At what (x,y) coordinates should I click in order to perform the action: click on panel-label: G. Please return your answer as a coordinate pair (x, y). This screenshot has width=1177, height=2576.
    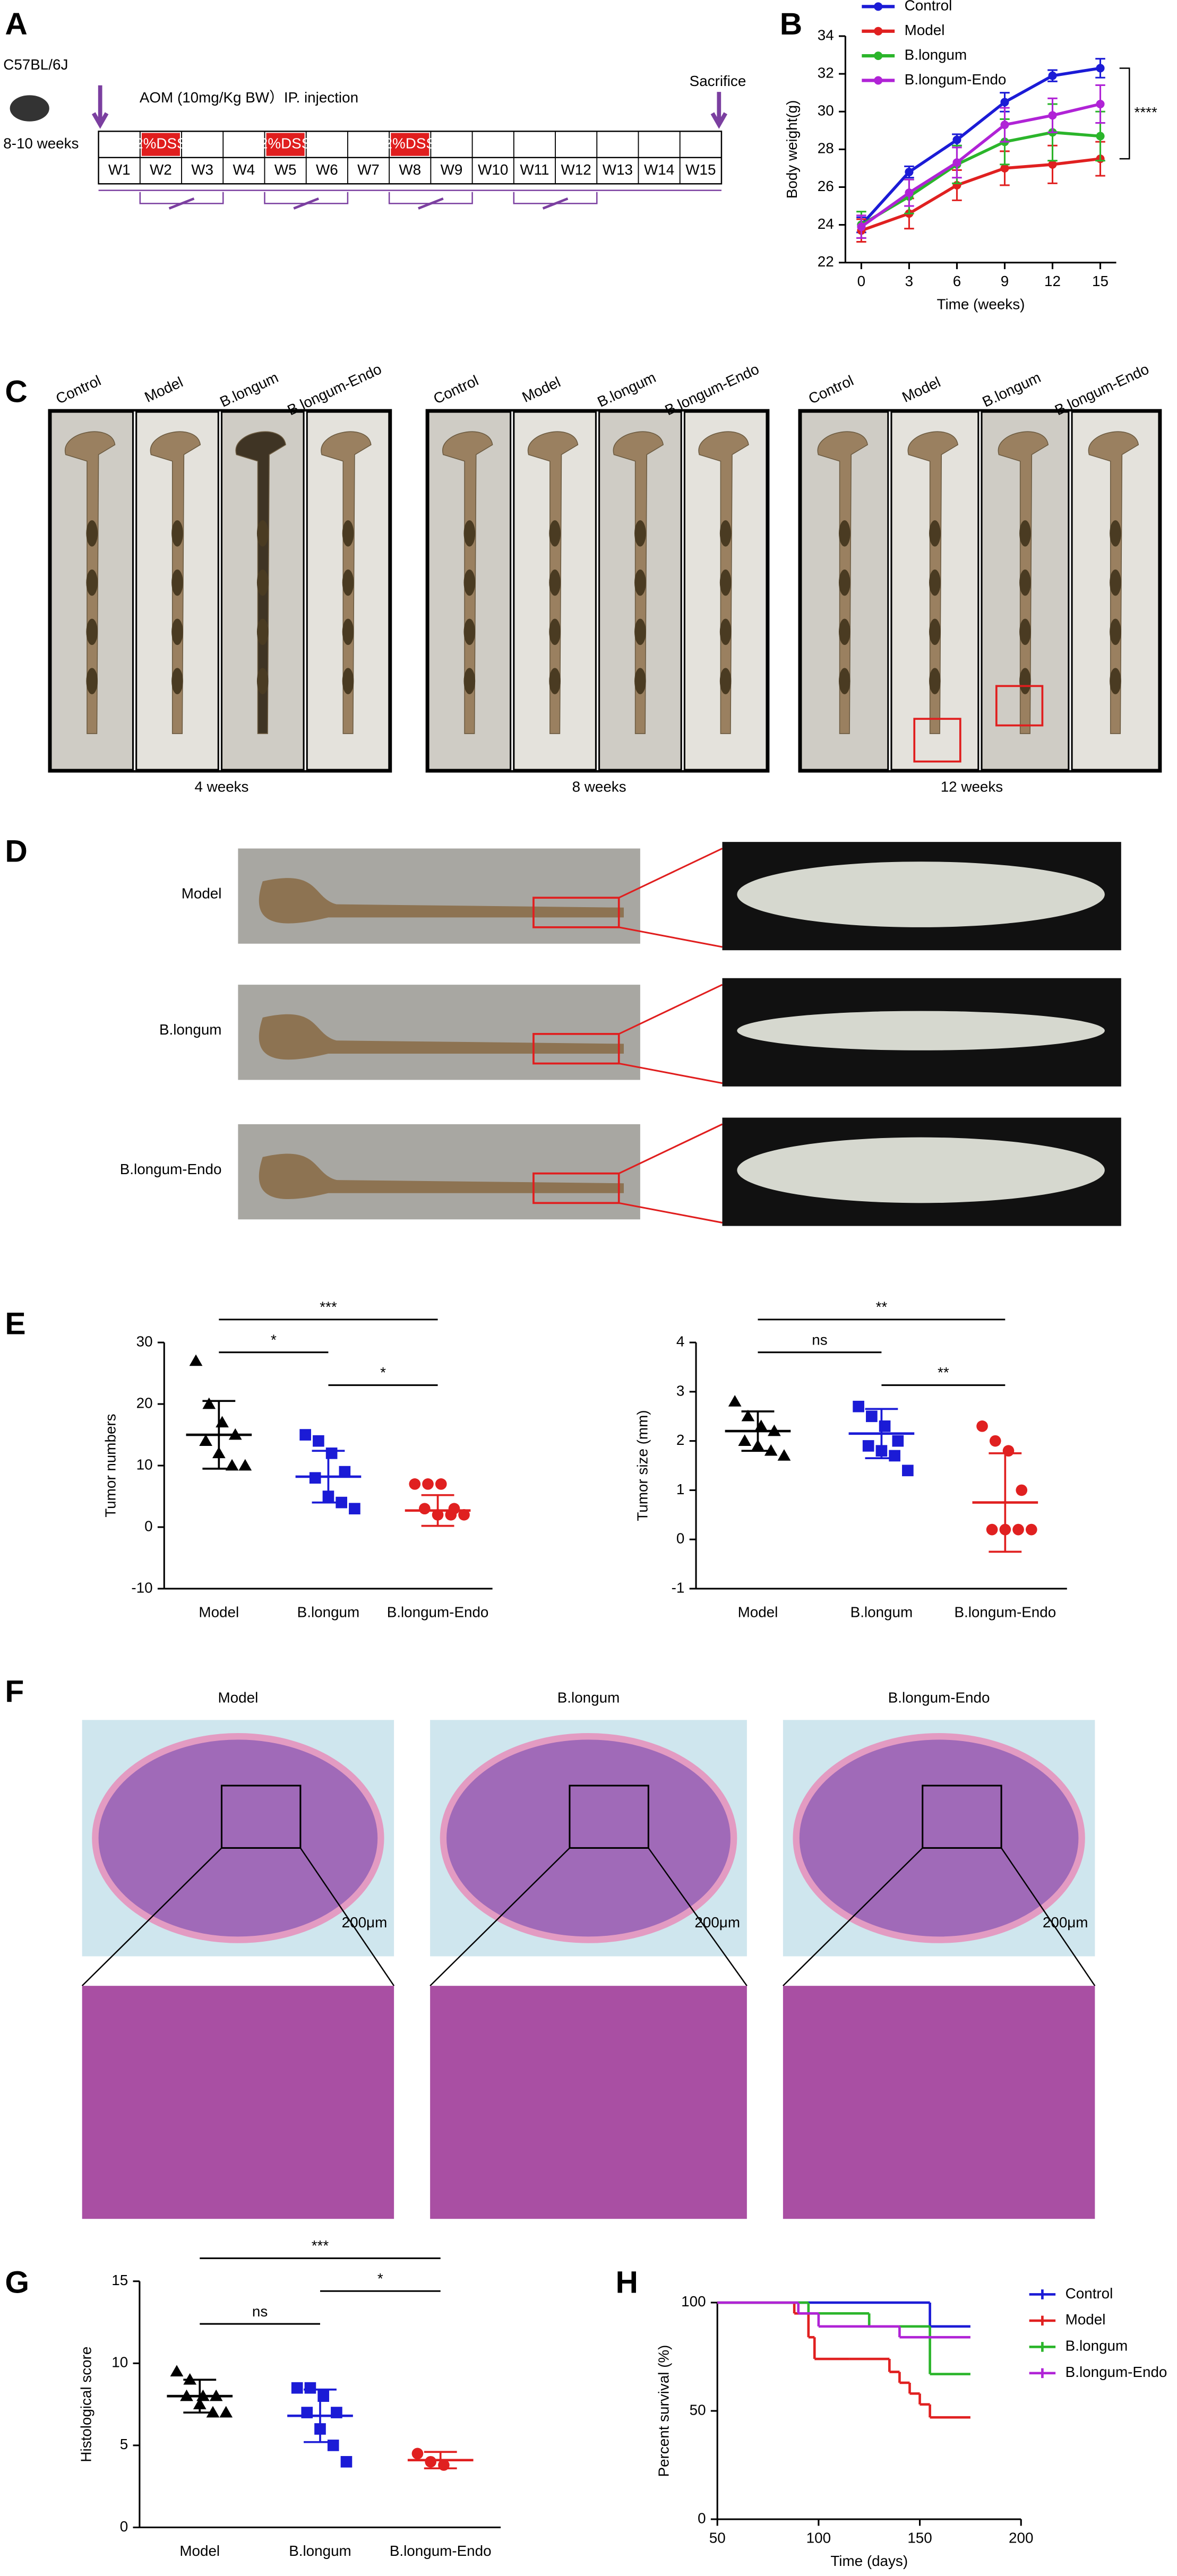
    Looking at the image, I should click on (17, 2282).